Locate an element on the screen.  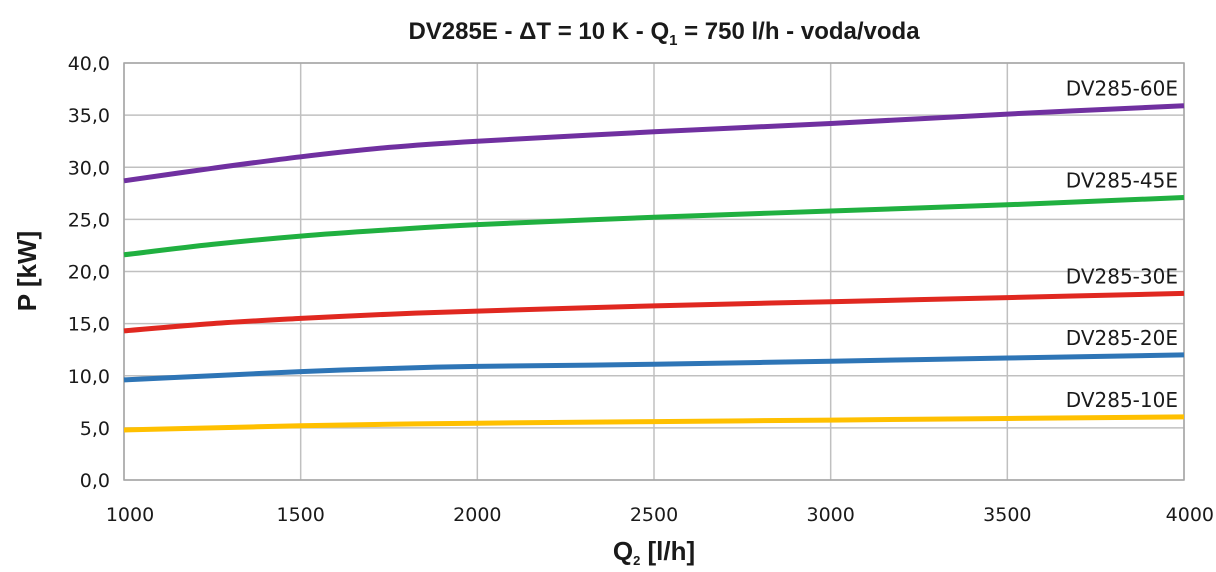
series-label: DV285-60E is located at coordinates (1122, 89).